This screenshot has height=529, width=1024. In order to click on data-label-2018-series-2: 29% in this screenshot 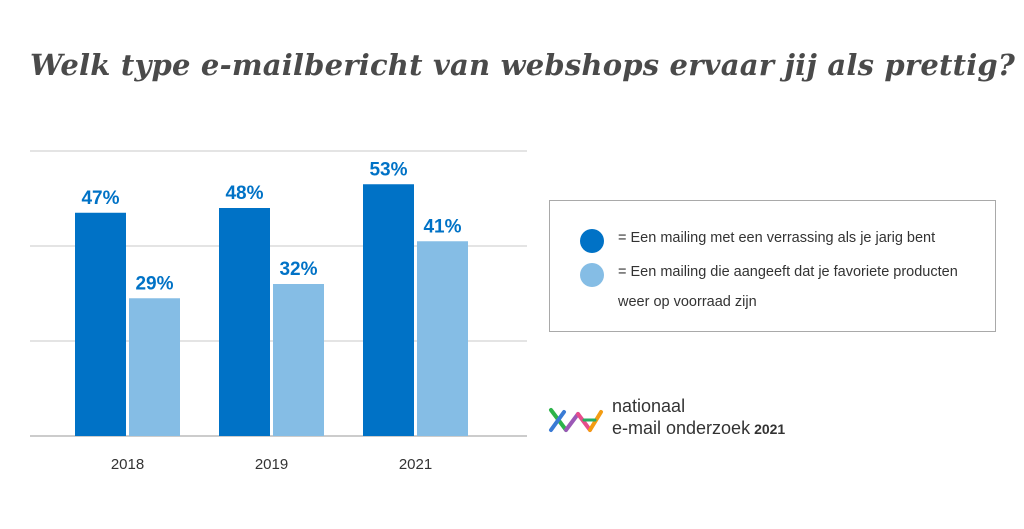, I will do `click(154, 283)`.